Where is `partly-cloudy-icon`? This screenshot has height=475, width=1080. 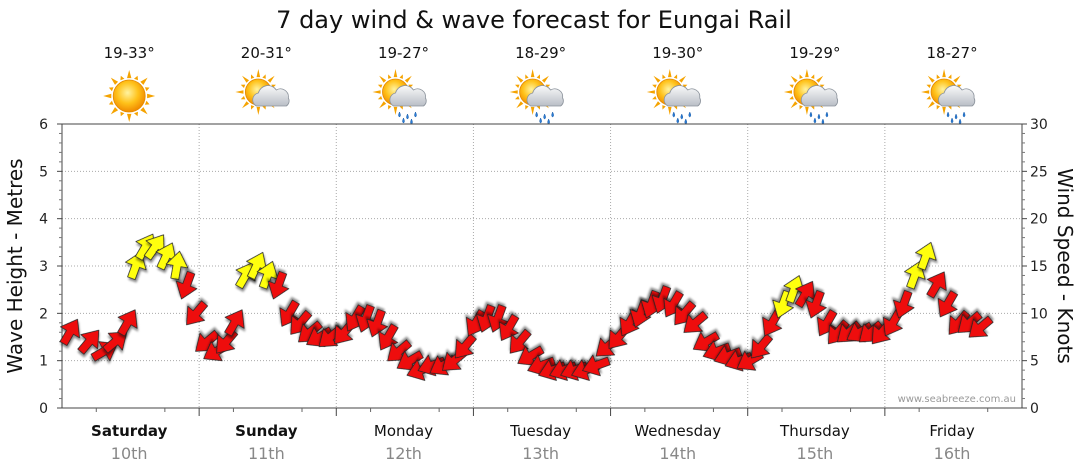
partly-cloudy-icon is located at coordinates (262, 92).